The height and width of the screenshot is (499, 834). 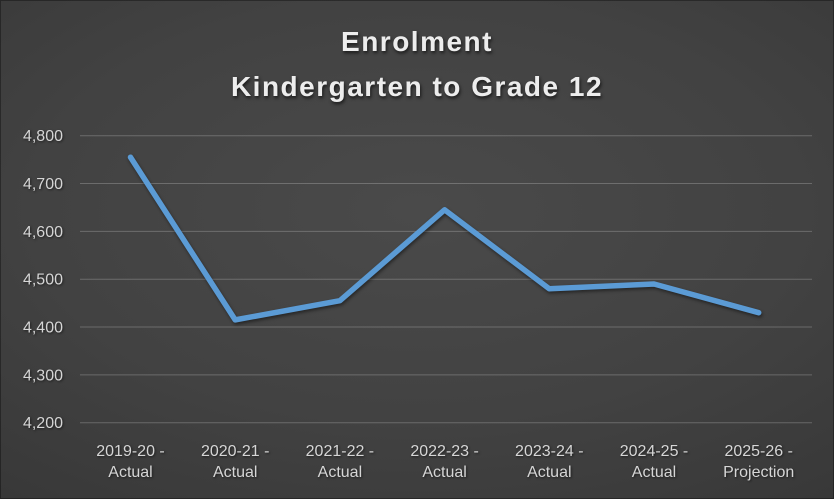 I want to click on y-axis-tick-label: 4,800, so click(x=43, y=136).